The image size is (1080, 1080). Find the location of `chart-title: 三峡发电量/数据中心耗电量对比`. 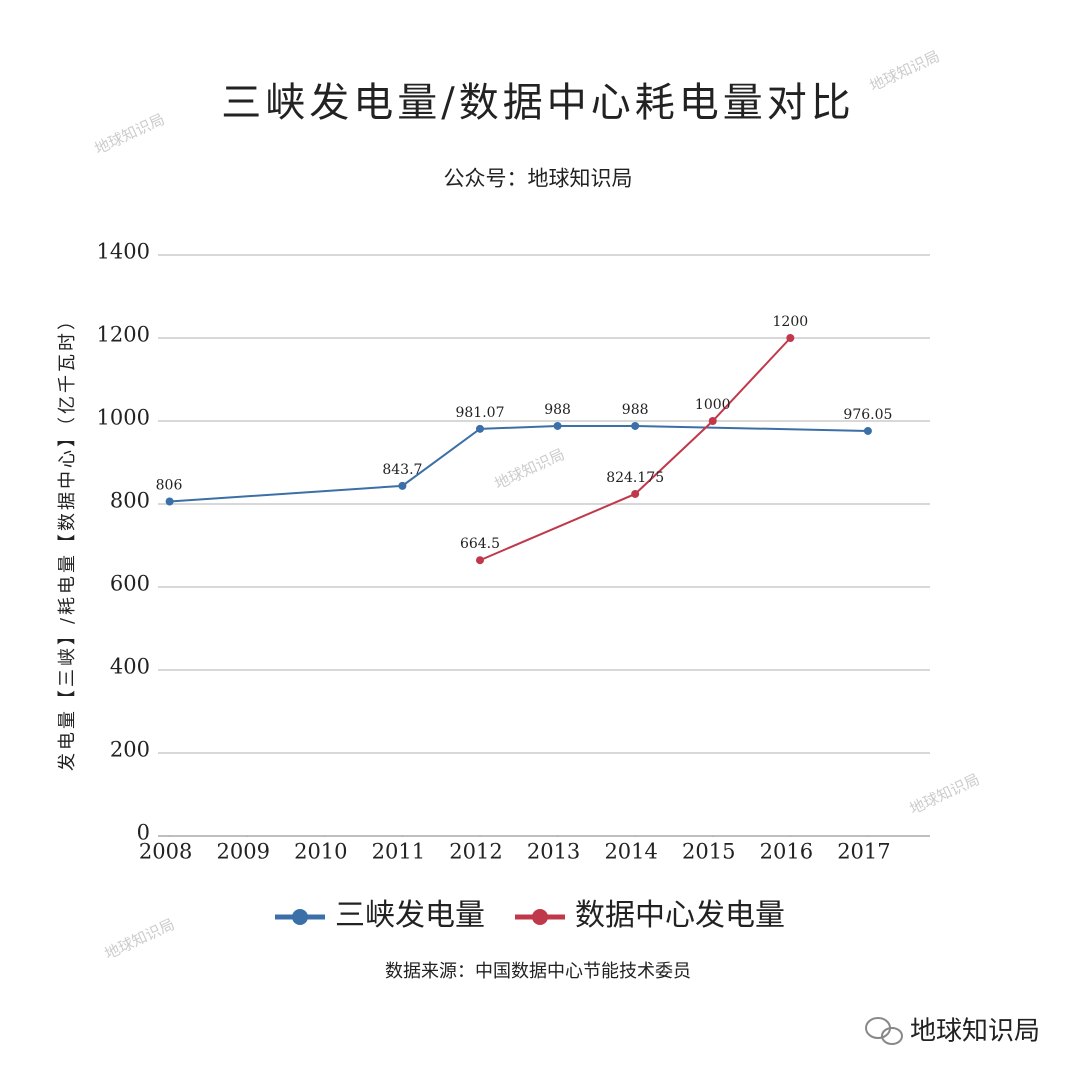

chart-title: 三峡发电量/数据中心耗电量对比 is located at coordinates (537, 103).